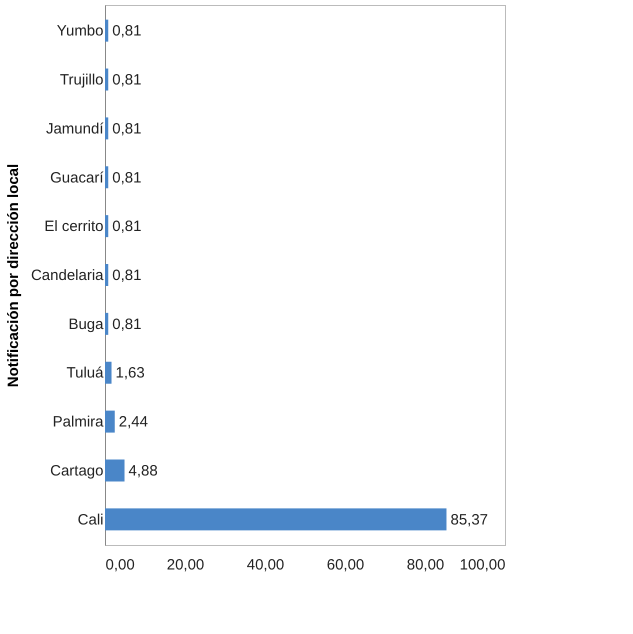 This screenshot has height=634, width=633. Describe the element at coordinates (185, 565) in the screenshot. I see `x-tick-label: 20,00` at that location.